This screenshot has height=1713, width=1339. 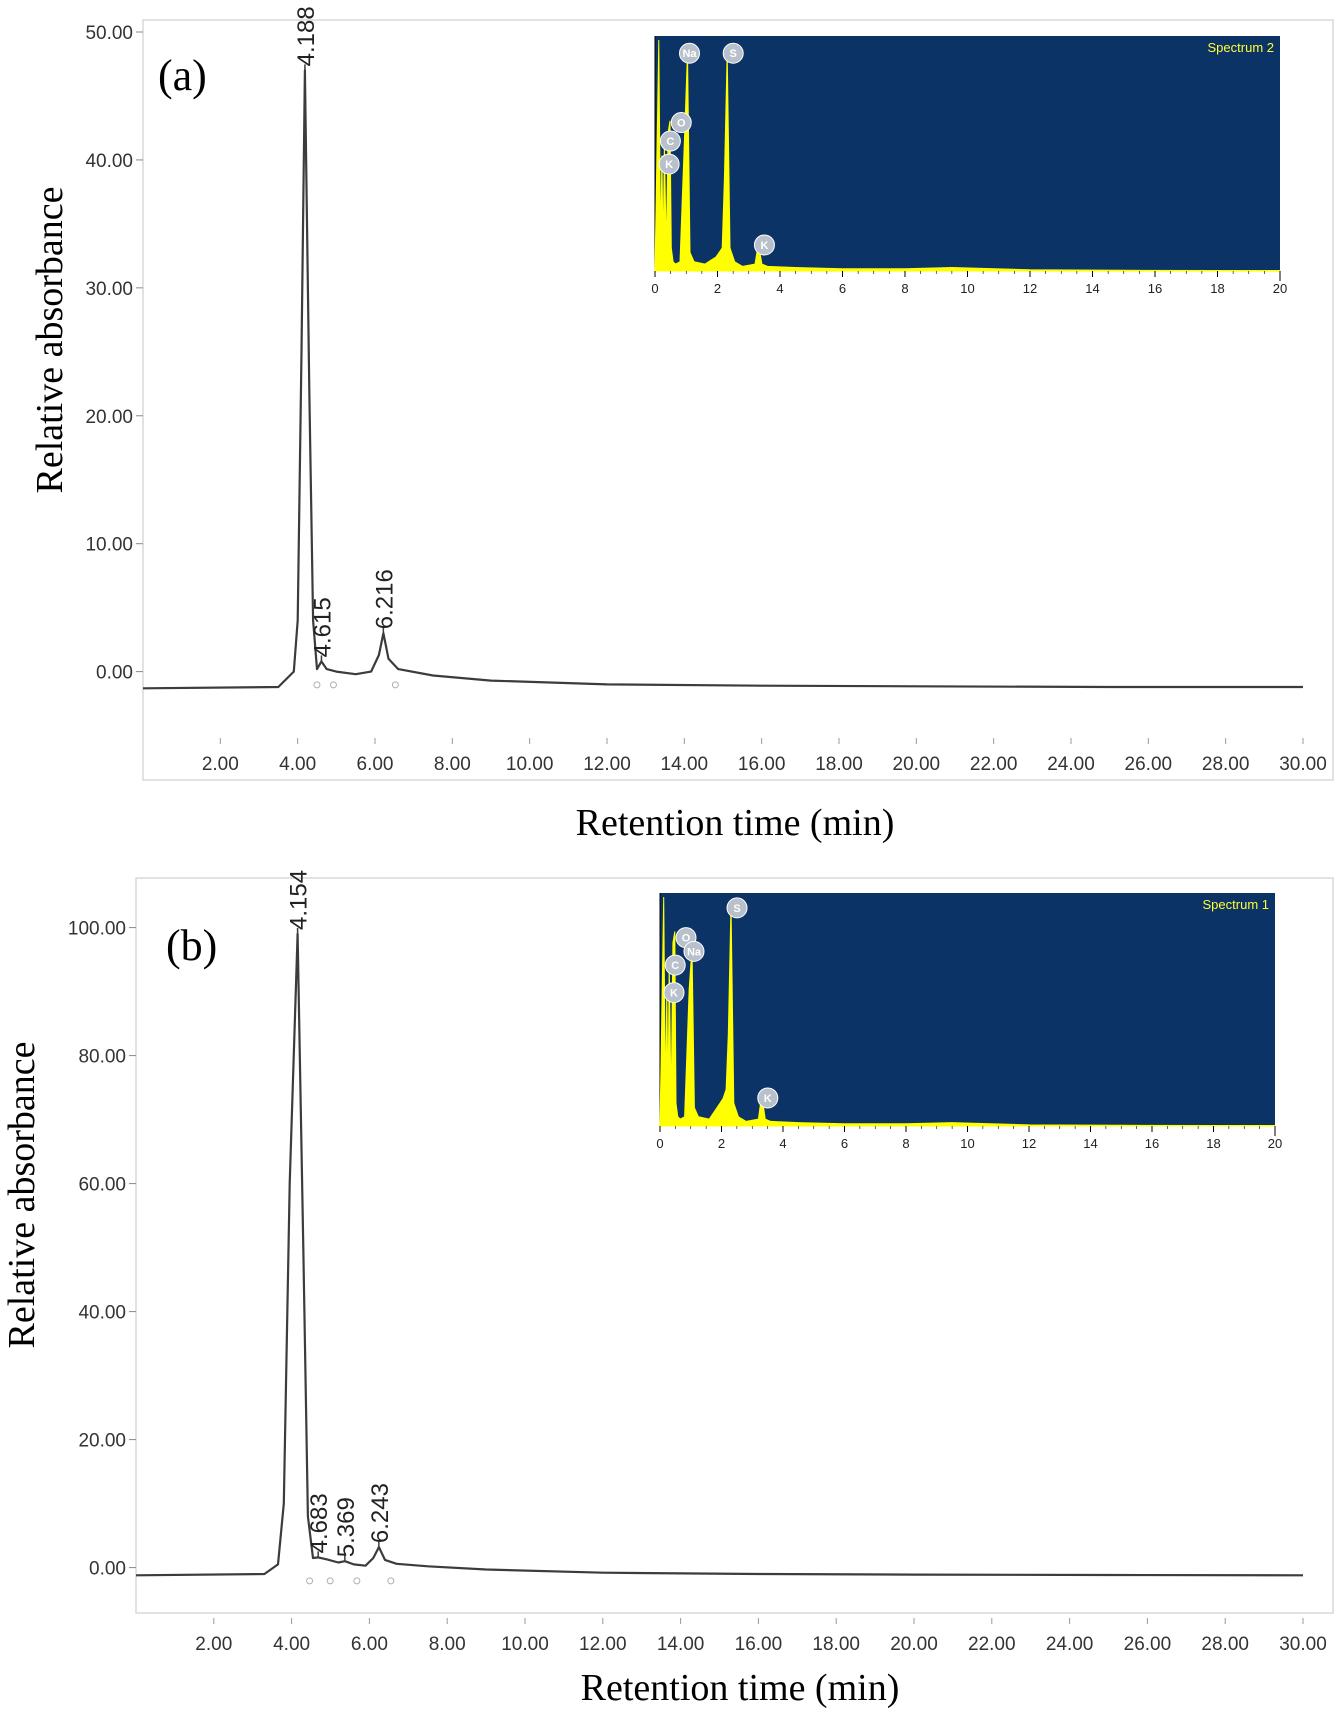 I want to click on peak-label: 4.615, so click(x=322, y=627).